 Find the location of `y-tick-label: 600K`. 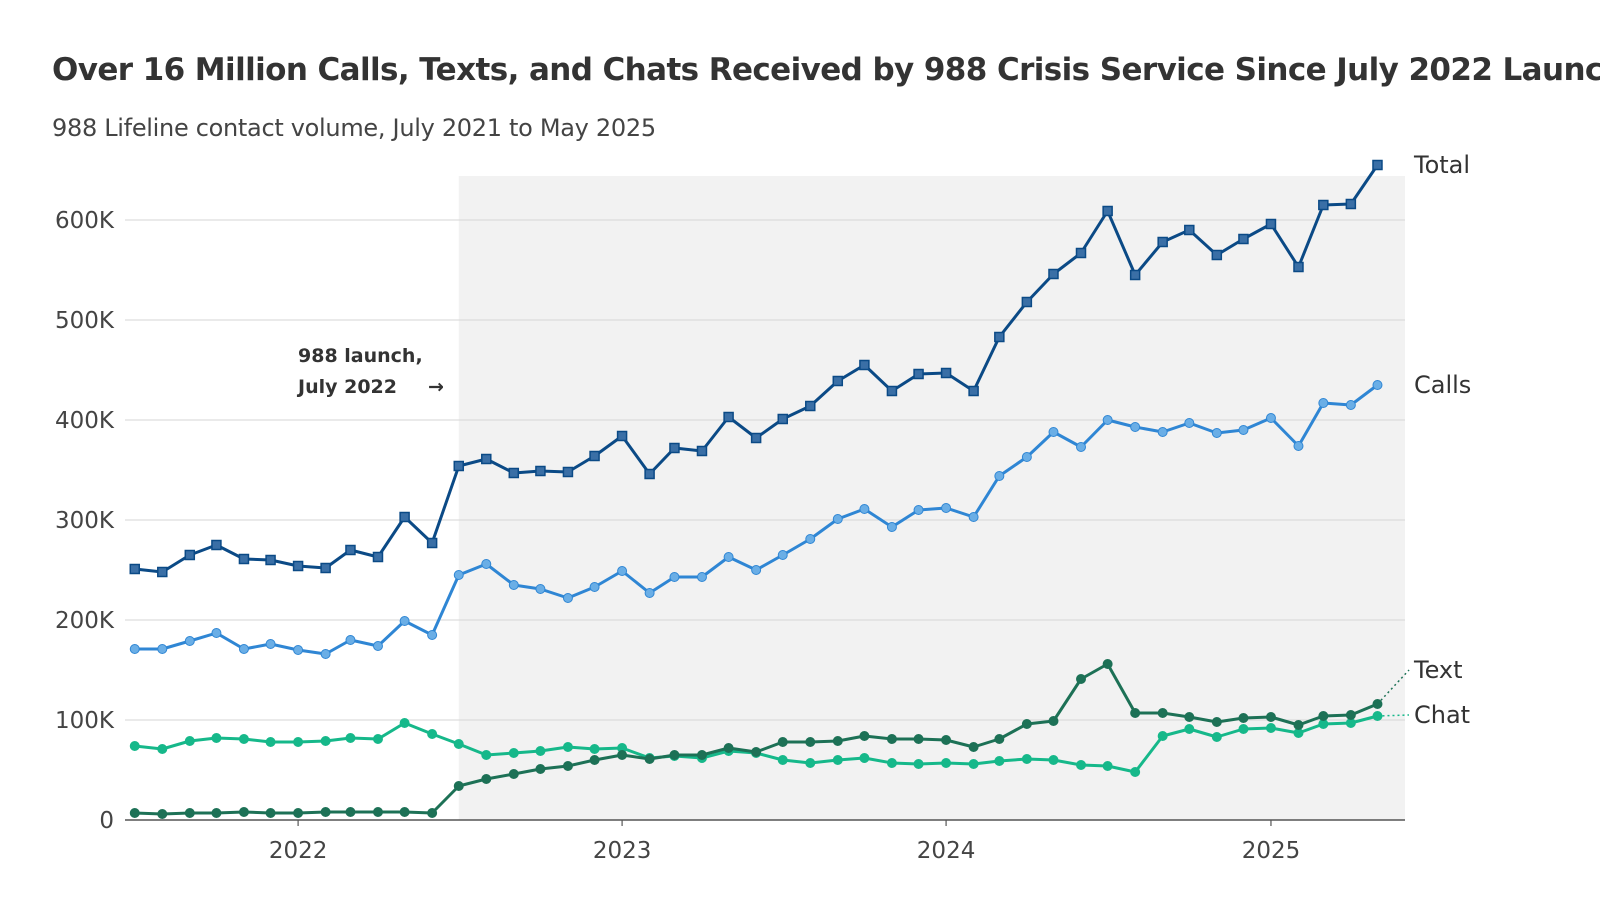

y-tick-label: 600K is located at coordinates (85, 221).